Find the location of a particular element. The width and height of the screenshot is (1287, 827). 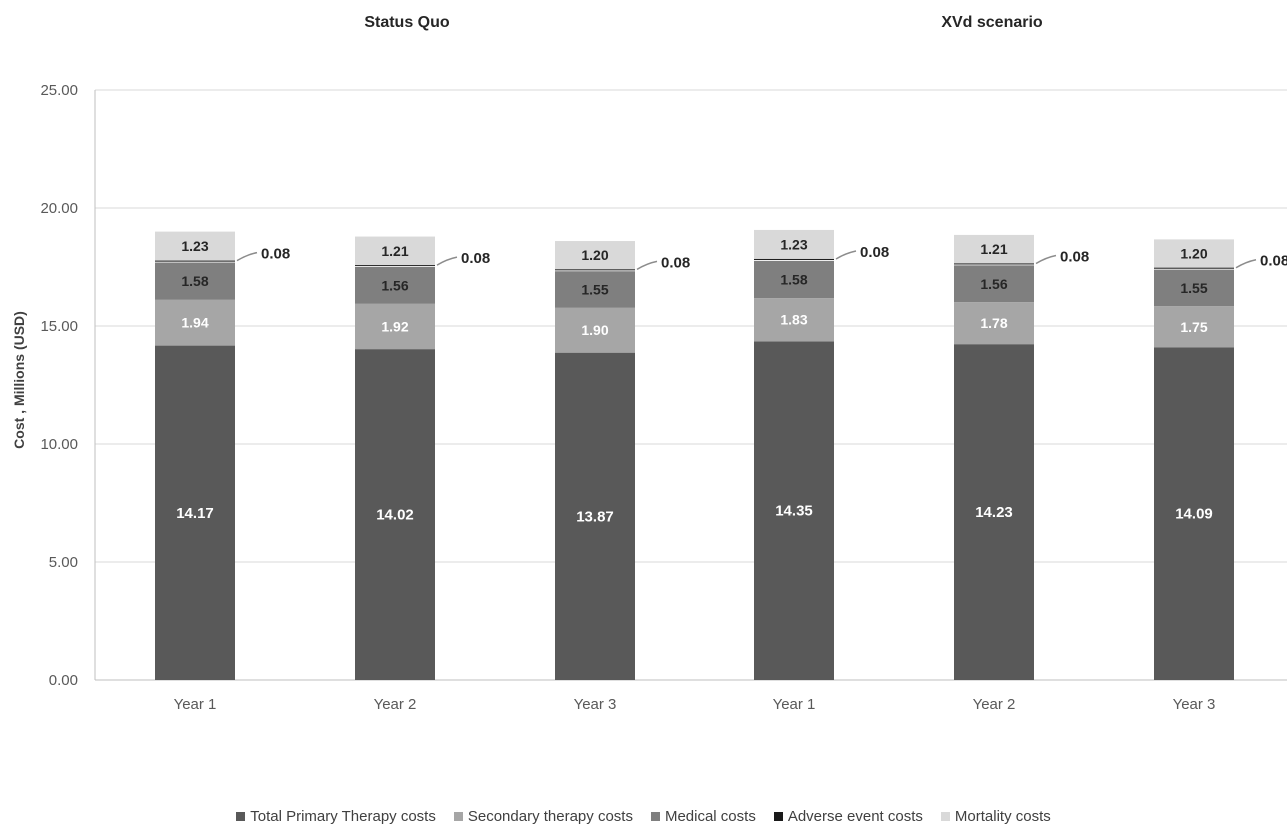

data-label: 14.09 is located at coordinates (1194, 514).